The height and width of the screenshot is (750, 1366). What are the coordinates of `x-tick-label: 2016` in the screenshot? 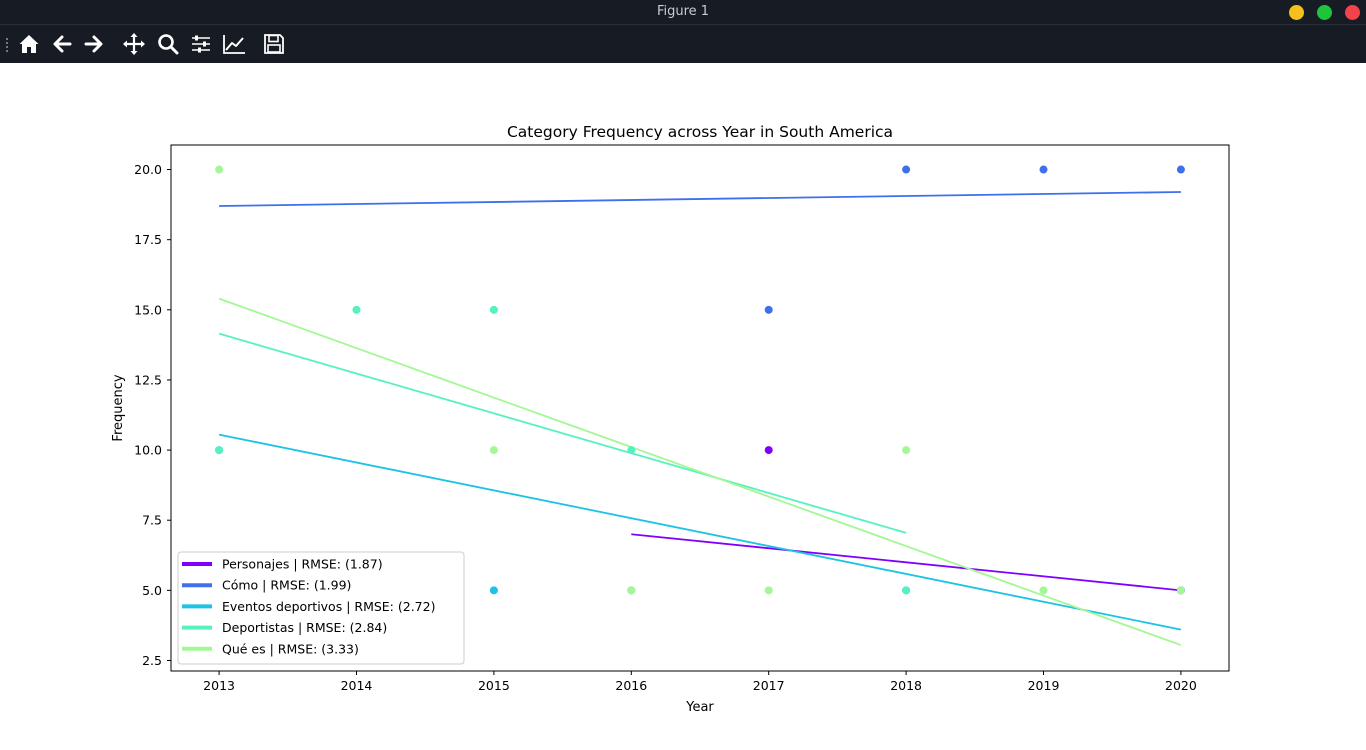 It's located at (631, 685).